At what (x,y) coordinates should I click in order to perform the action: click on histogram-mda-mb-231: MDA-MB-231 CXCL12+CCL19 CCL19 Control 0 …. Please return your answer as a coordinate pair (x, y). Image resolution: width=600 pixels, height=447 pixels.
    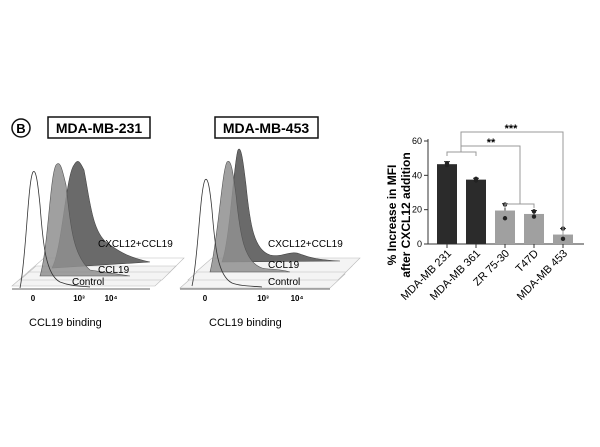
    Looking at the image, I should click on (98, 222).